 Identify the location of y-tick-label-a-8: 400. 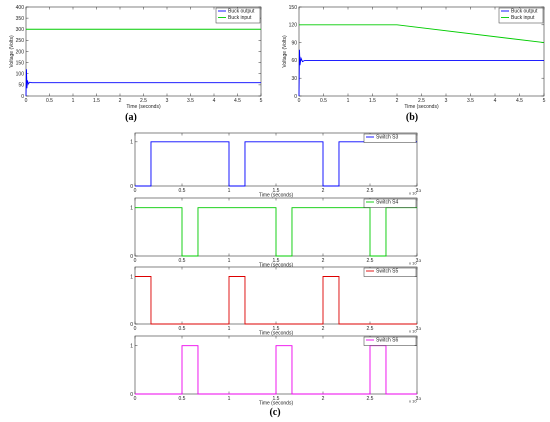
(20, 8).